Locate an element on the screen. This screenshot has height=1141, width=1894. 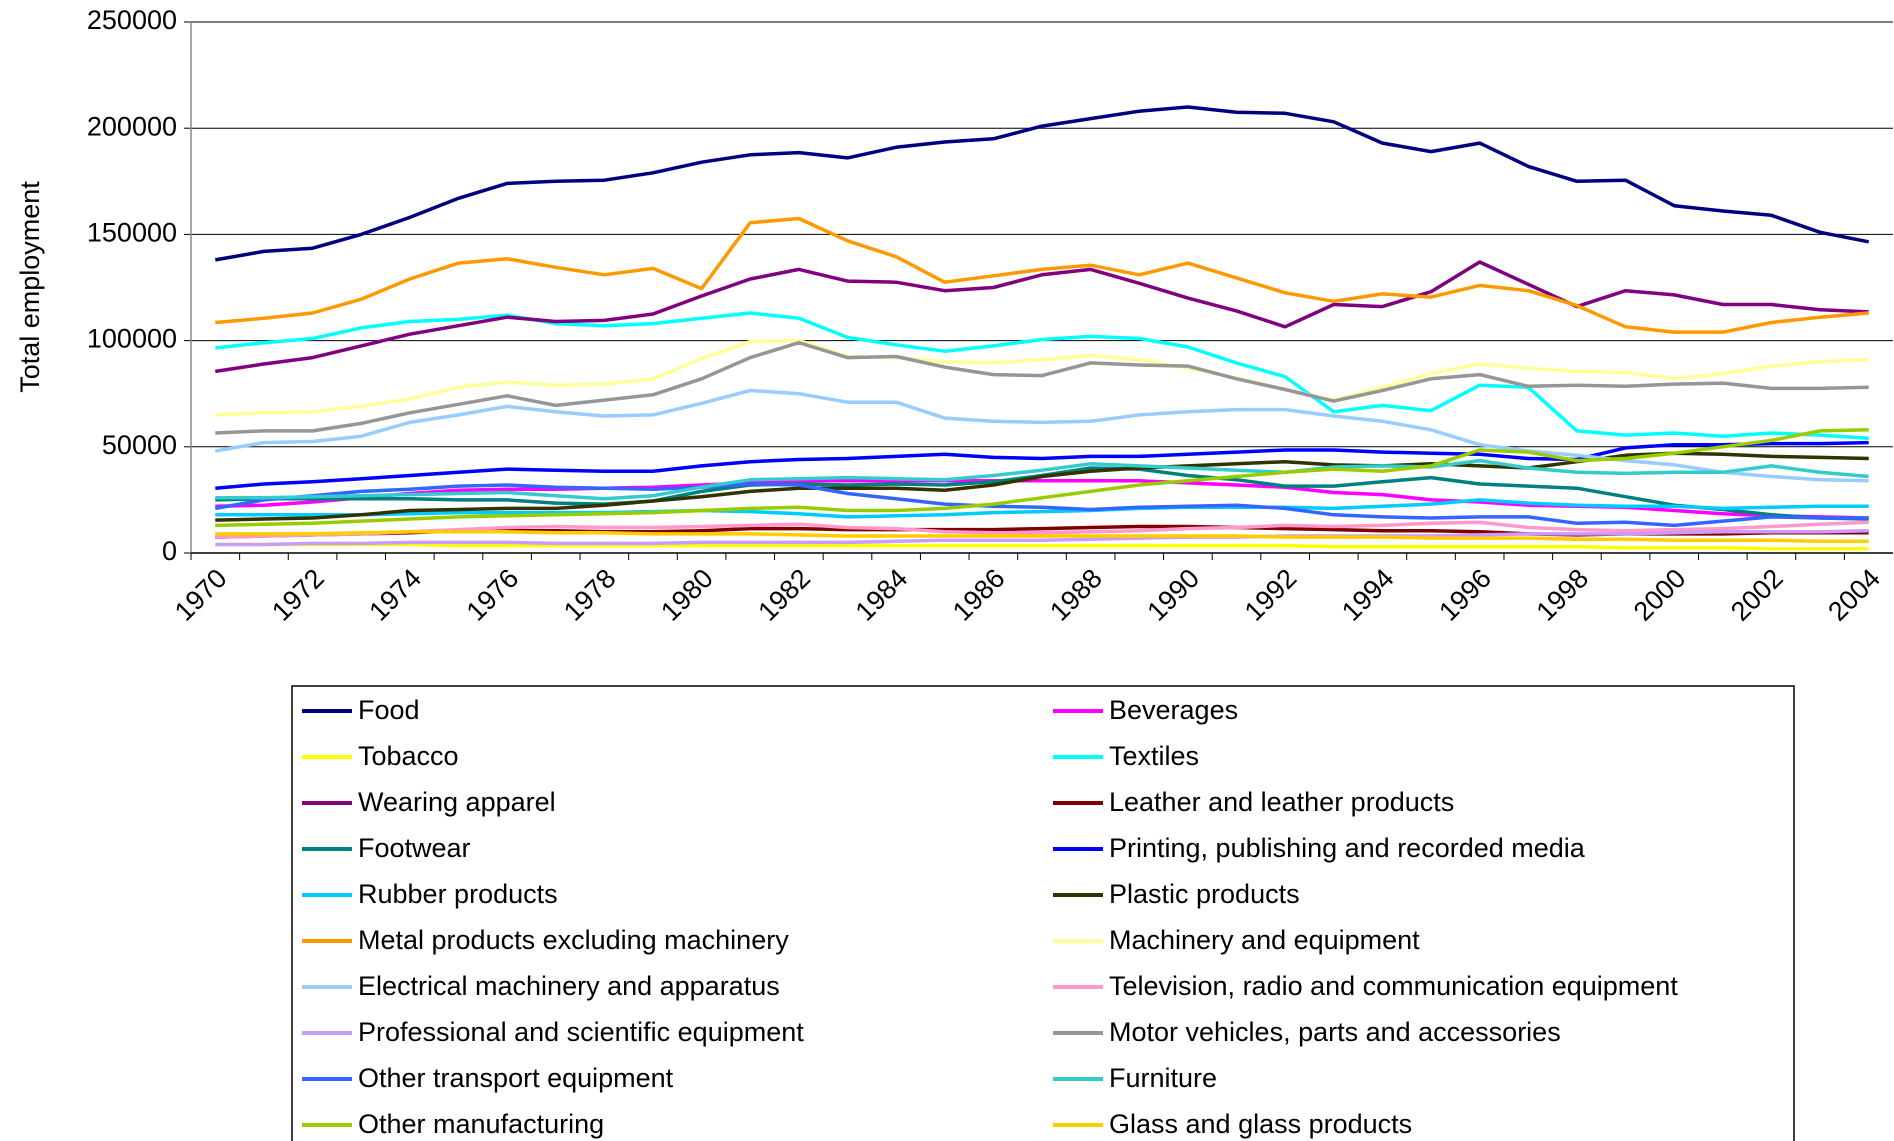
legend-label: Footwear is located at coordinates (414, 848).